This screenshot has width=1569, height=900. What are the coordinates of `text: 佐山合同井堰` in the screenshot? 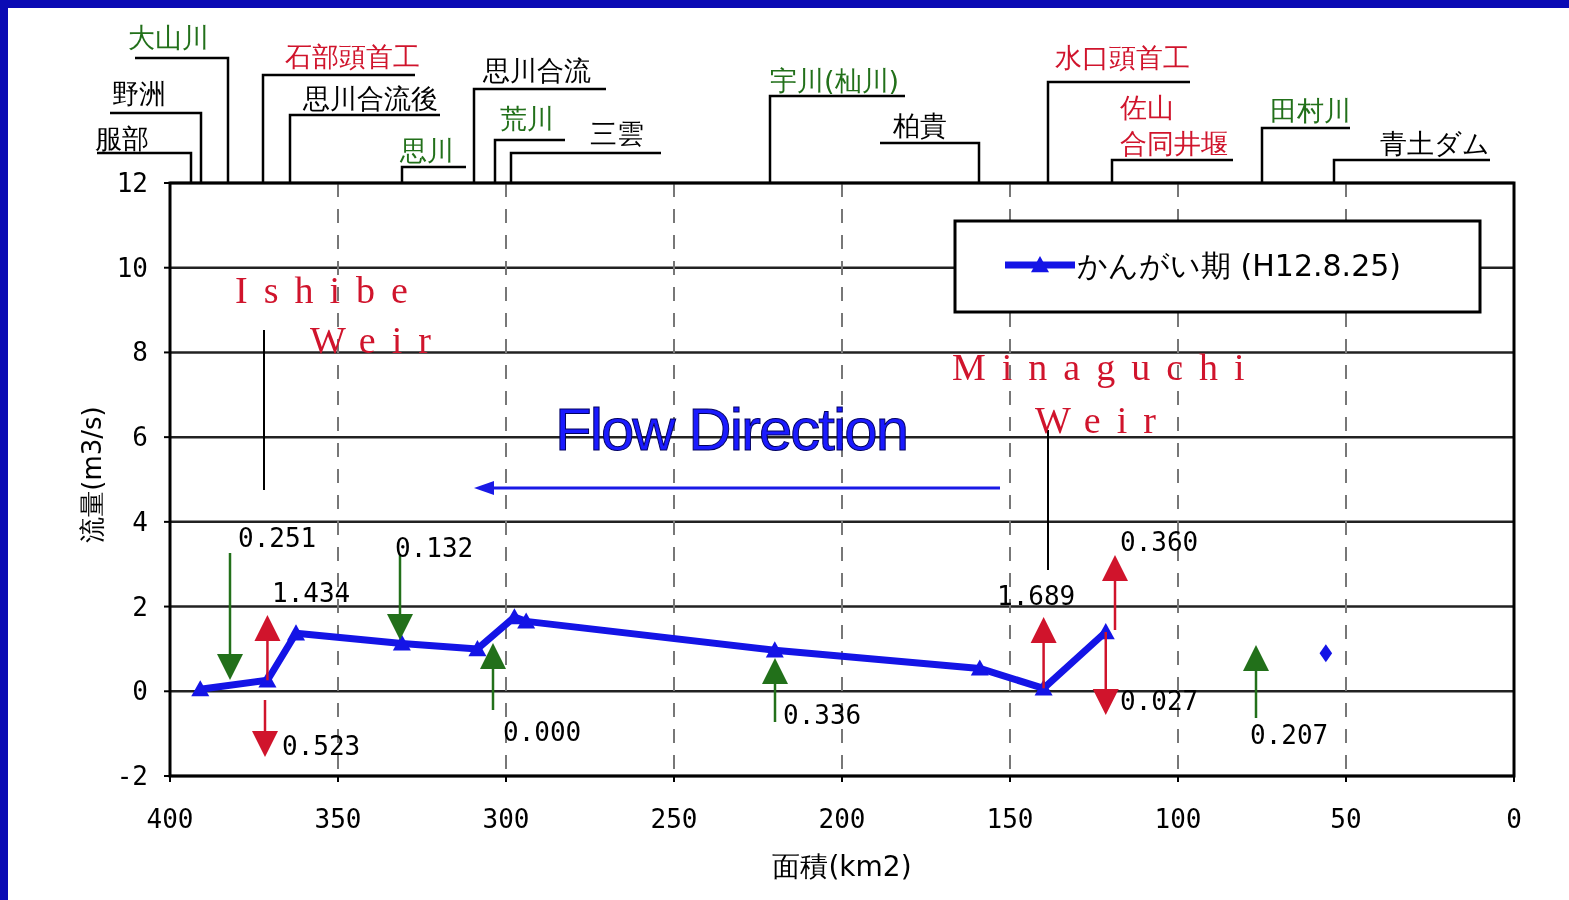 It's located at (1174, 125).